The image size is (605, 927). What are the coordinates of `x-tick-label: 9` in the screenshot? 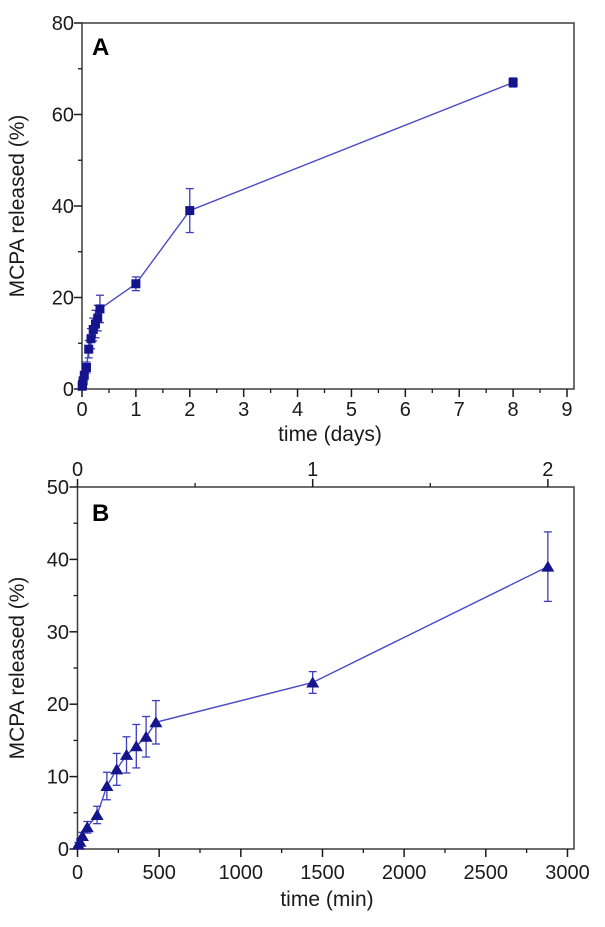 It's located at (566, 410).